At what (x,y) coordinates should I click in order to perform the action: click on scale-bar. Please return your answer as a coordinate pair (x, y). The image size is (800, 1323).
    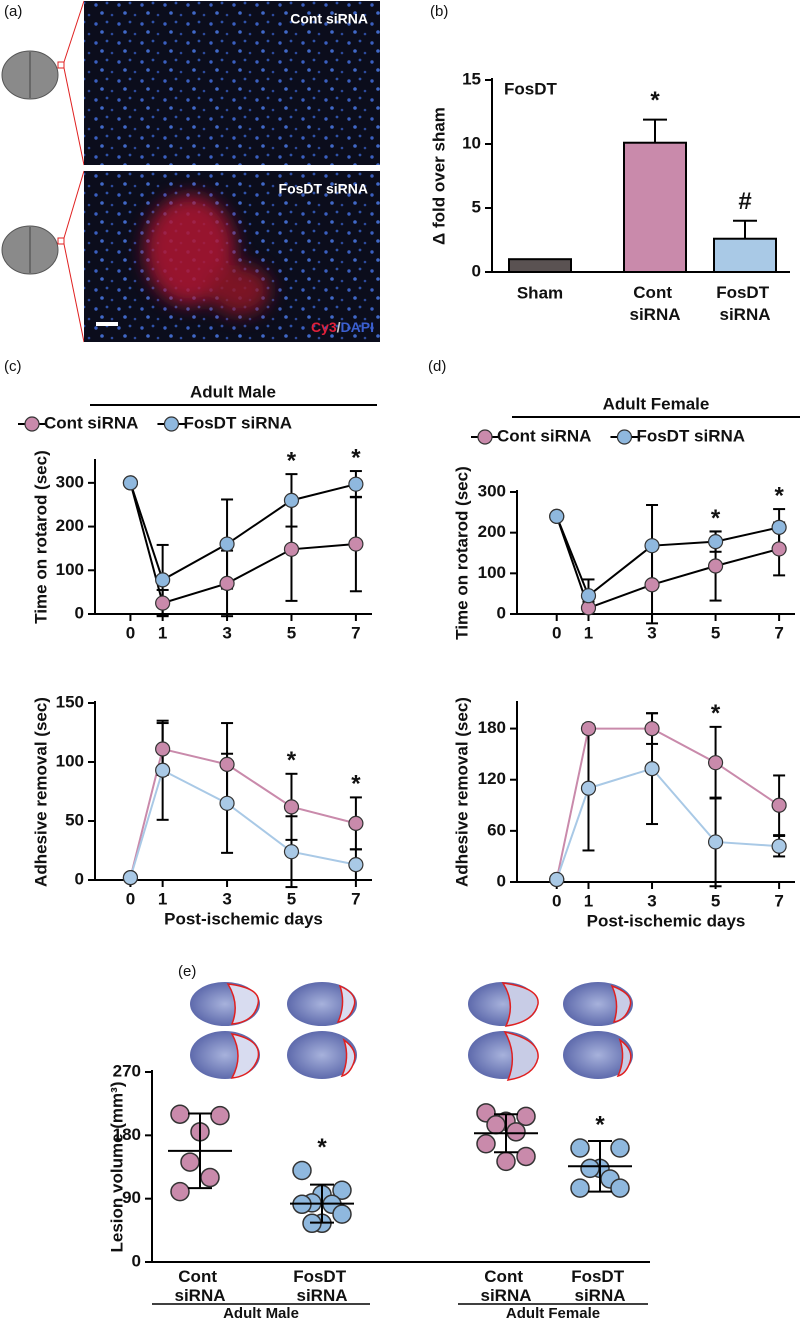
    Looking at the image, I should click on (107, 324).